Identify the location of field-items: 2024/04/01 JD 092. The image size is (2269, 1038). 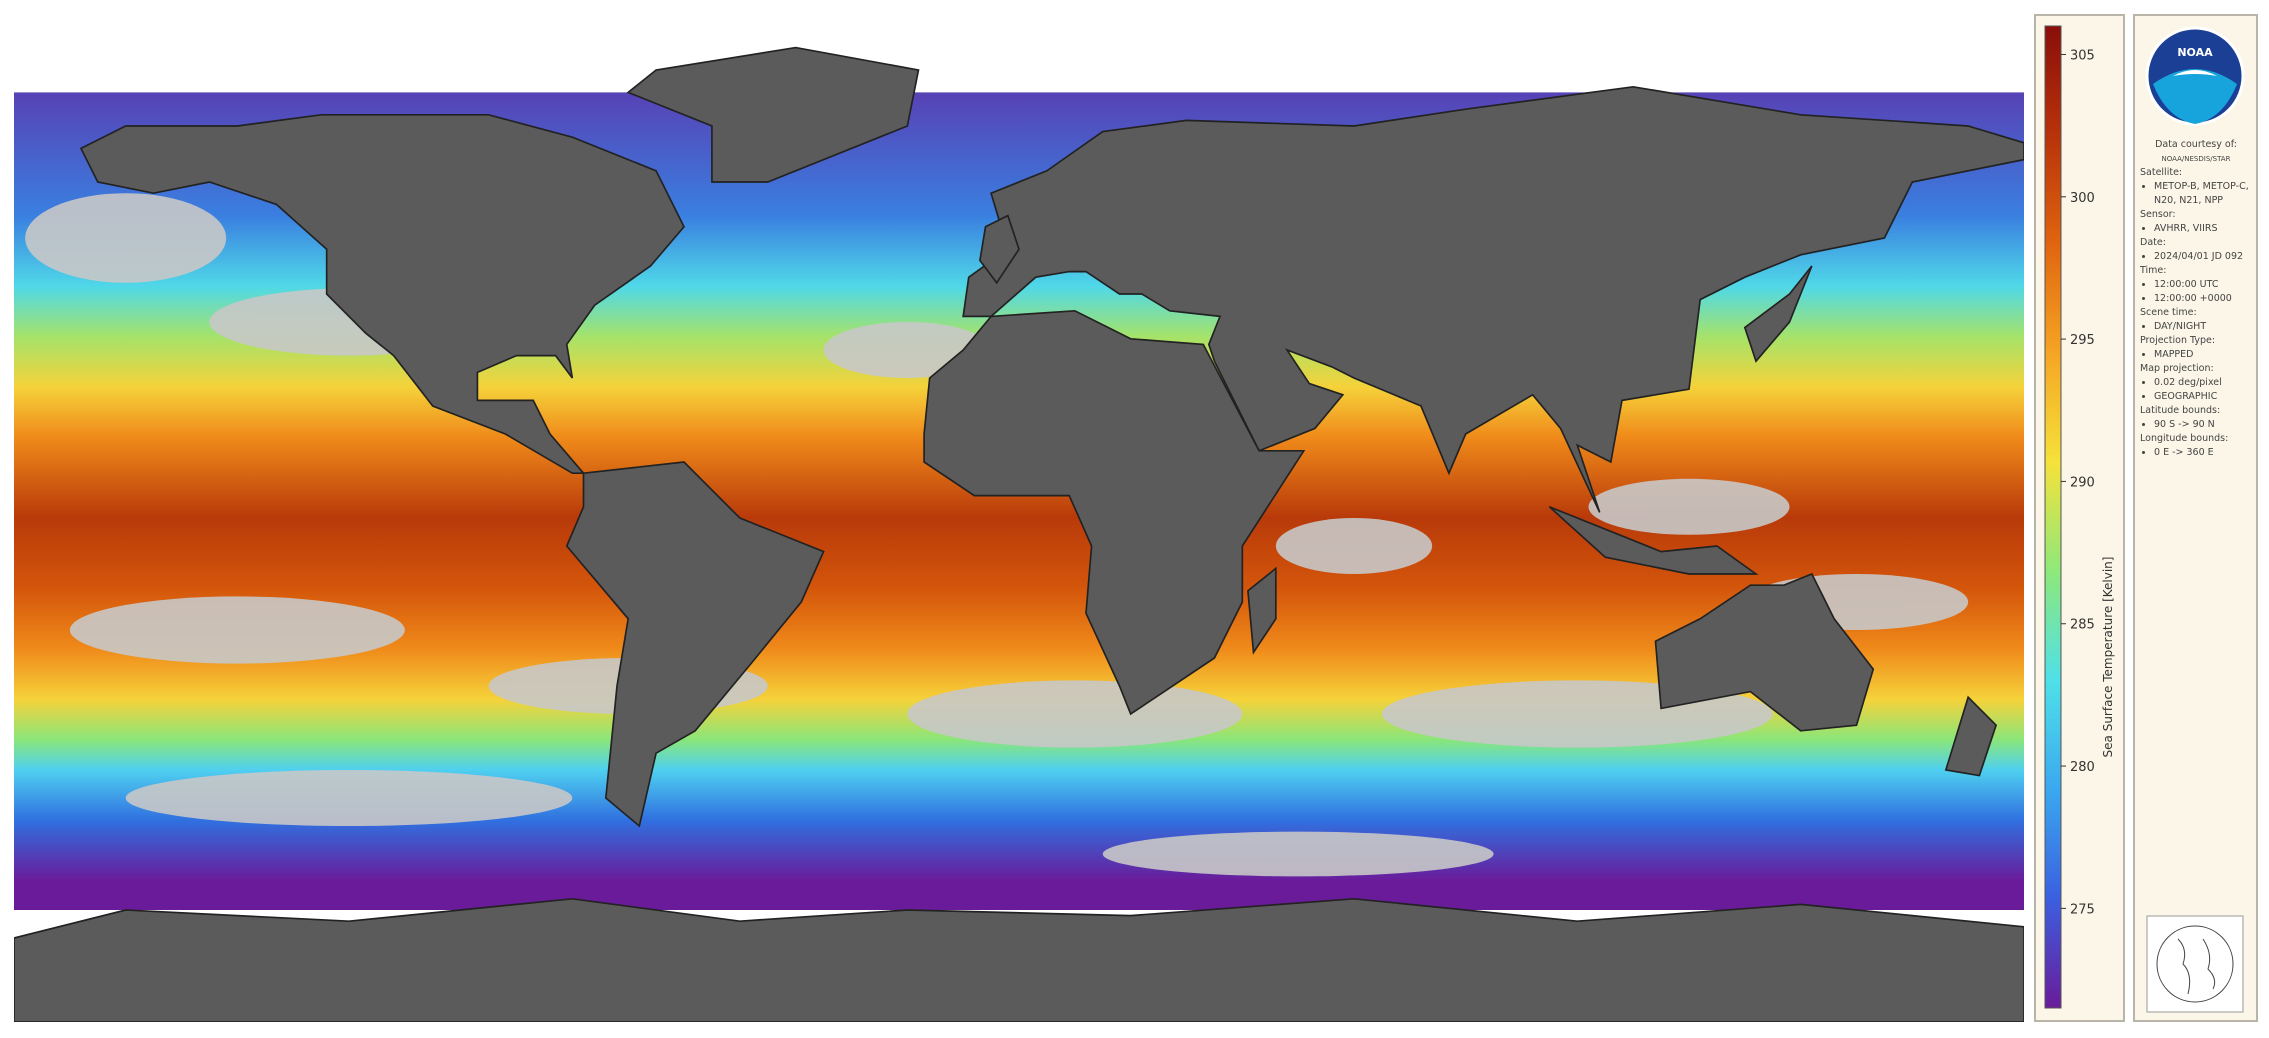
(2196, 257).